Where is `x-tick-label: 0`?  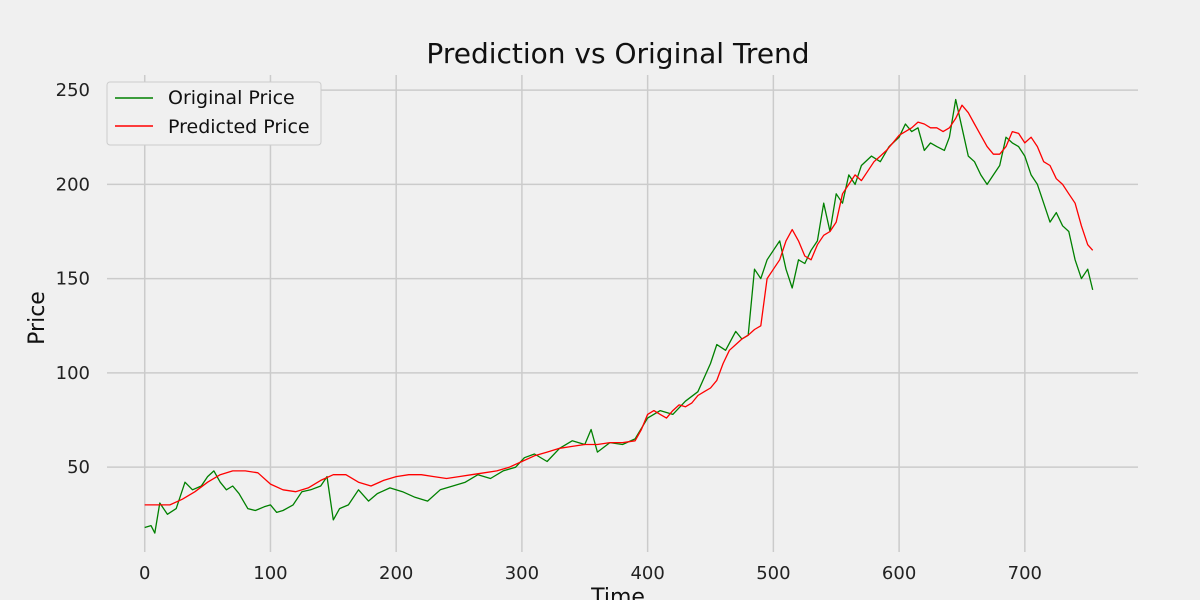
x-tick-label: 0 is located at coordinates (144, 573).